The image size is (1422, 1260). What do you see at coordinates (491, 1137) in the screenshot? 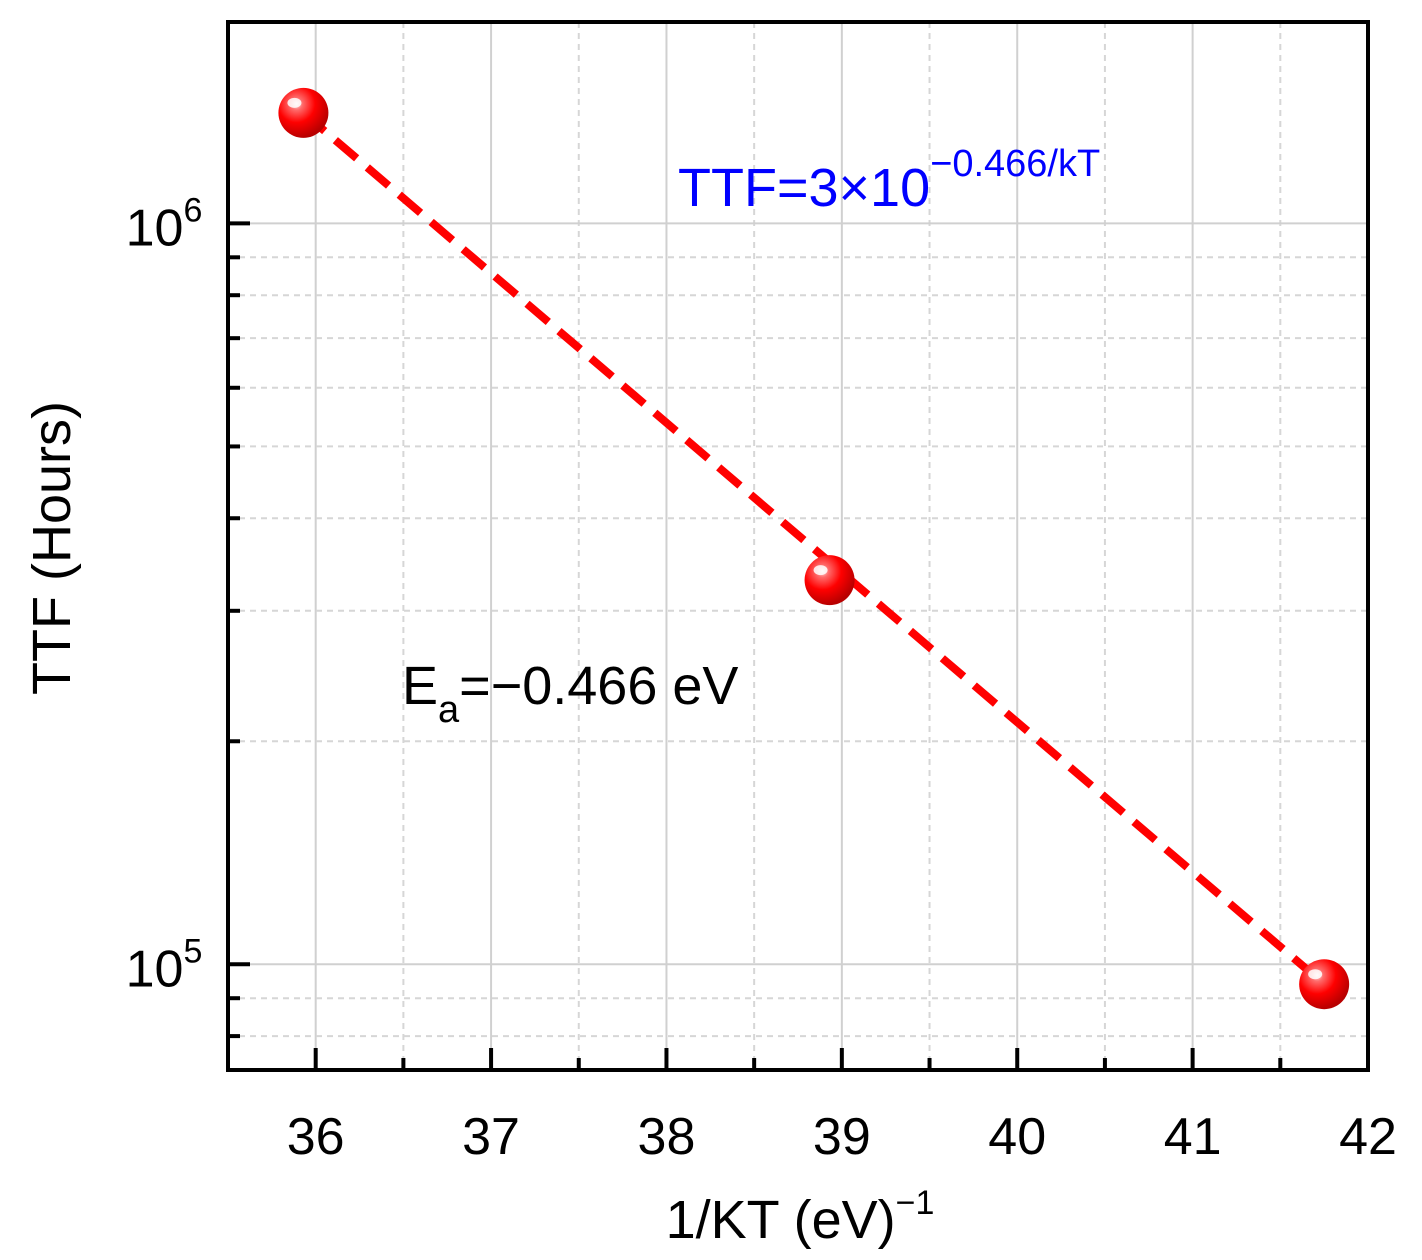
I see `x-tick-label: 37` at bounding box center [491, 1137].